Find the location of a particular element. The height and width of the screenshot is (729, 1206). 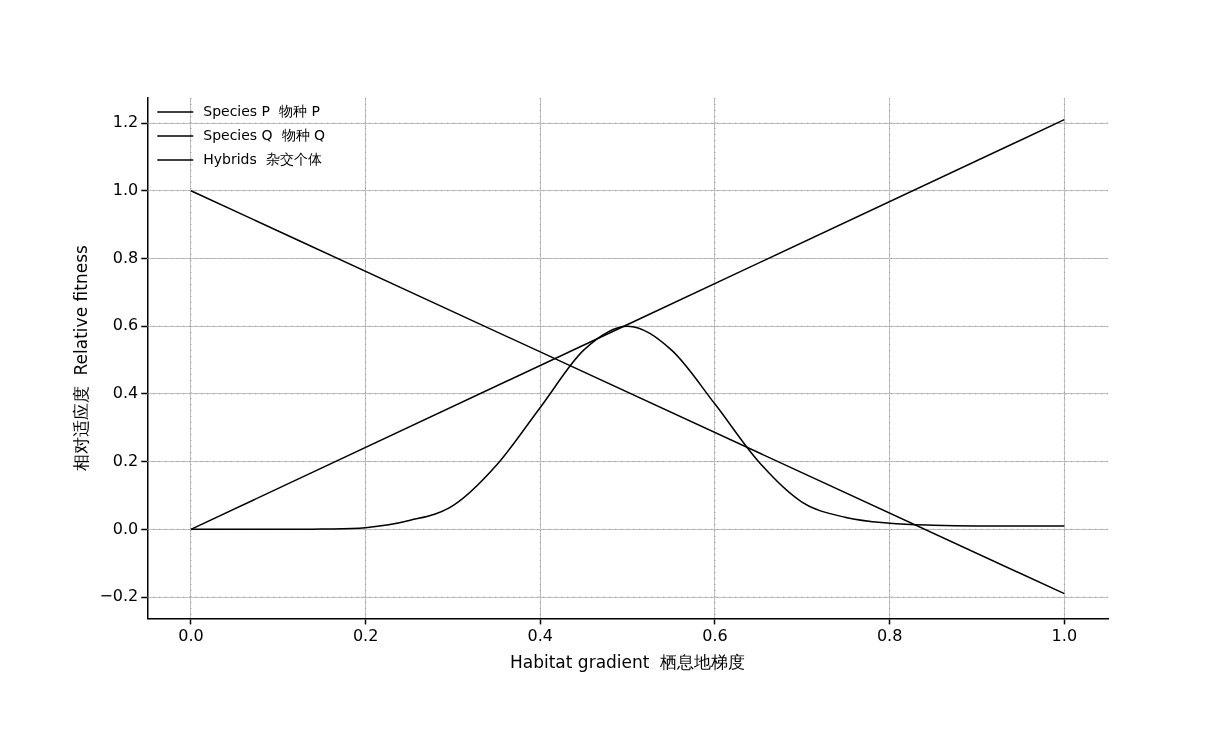

x-tick-label: 0.6 is located at coordinates (715, 636).